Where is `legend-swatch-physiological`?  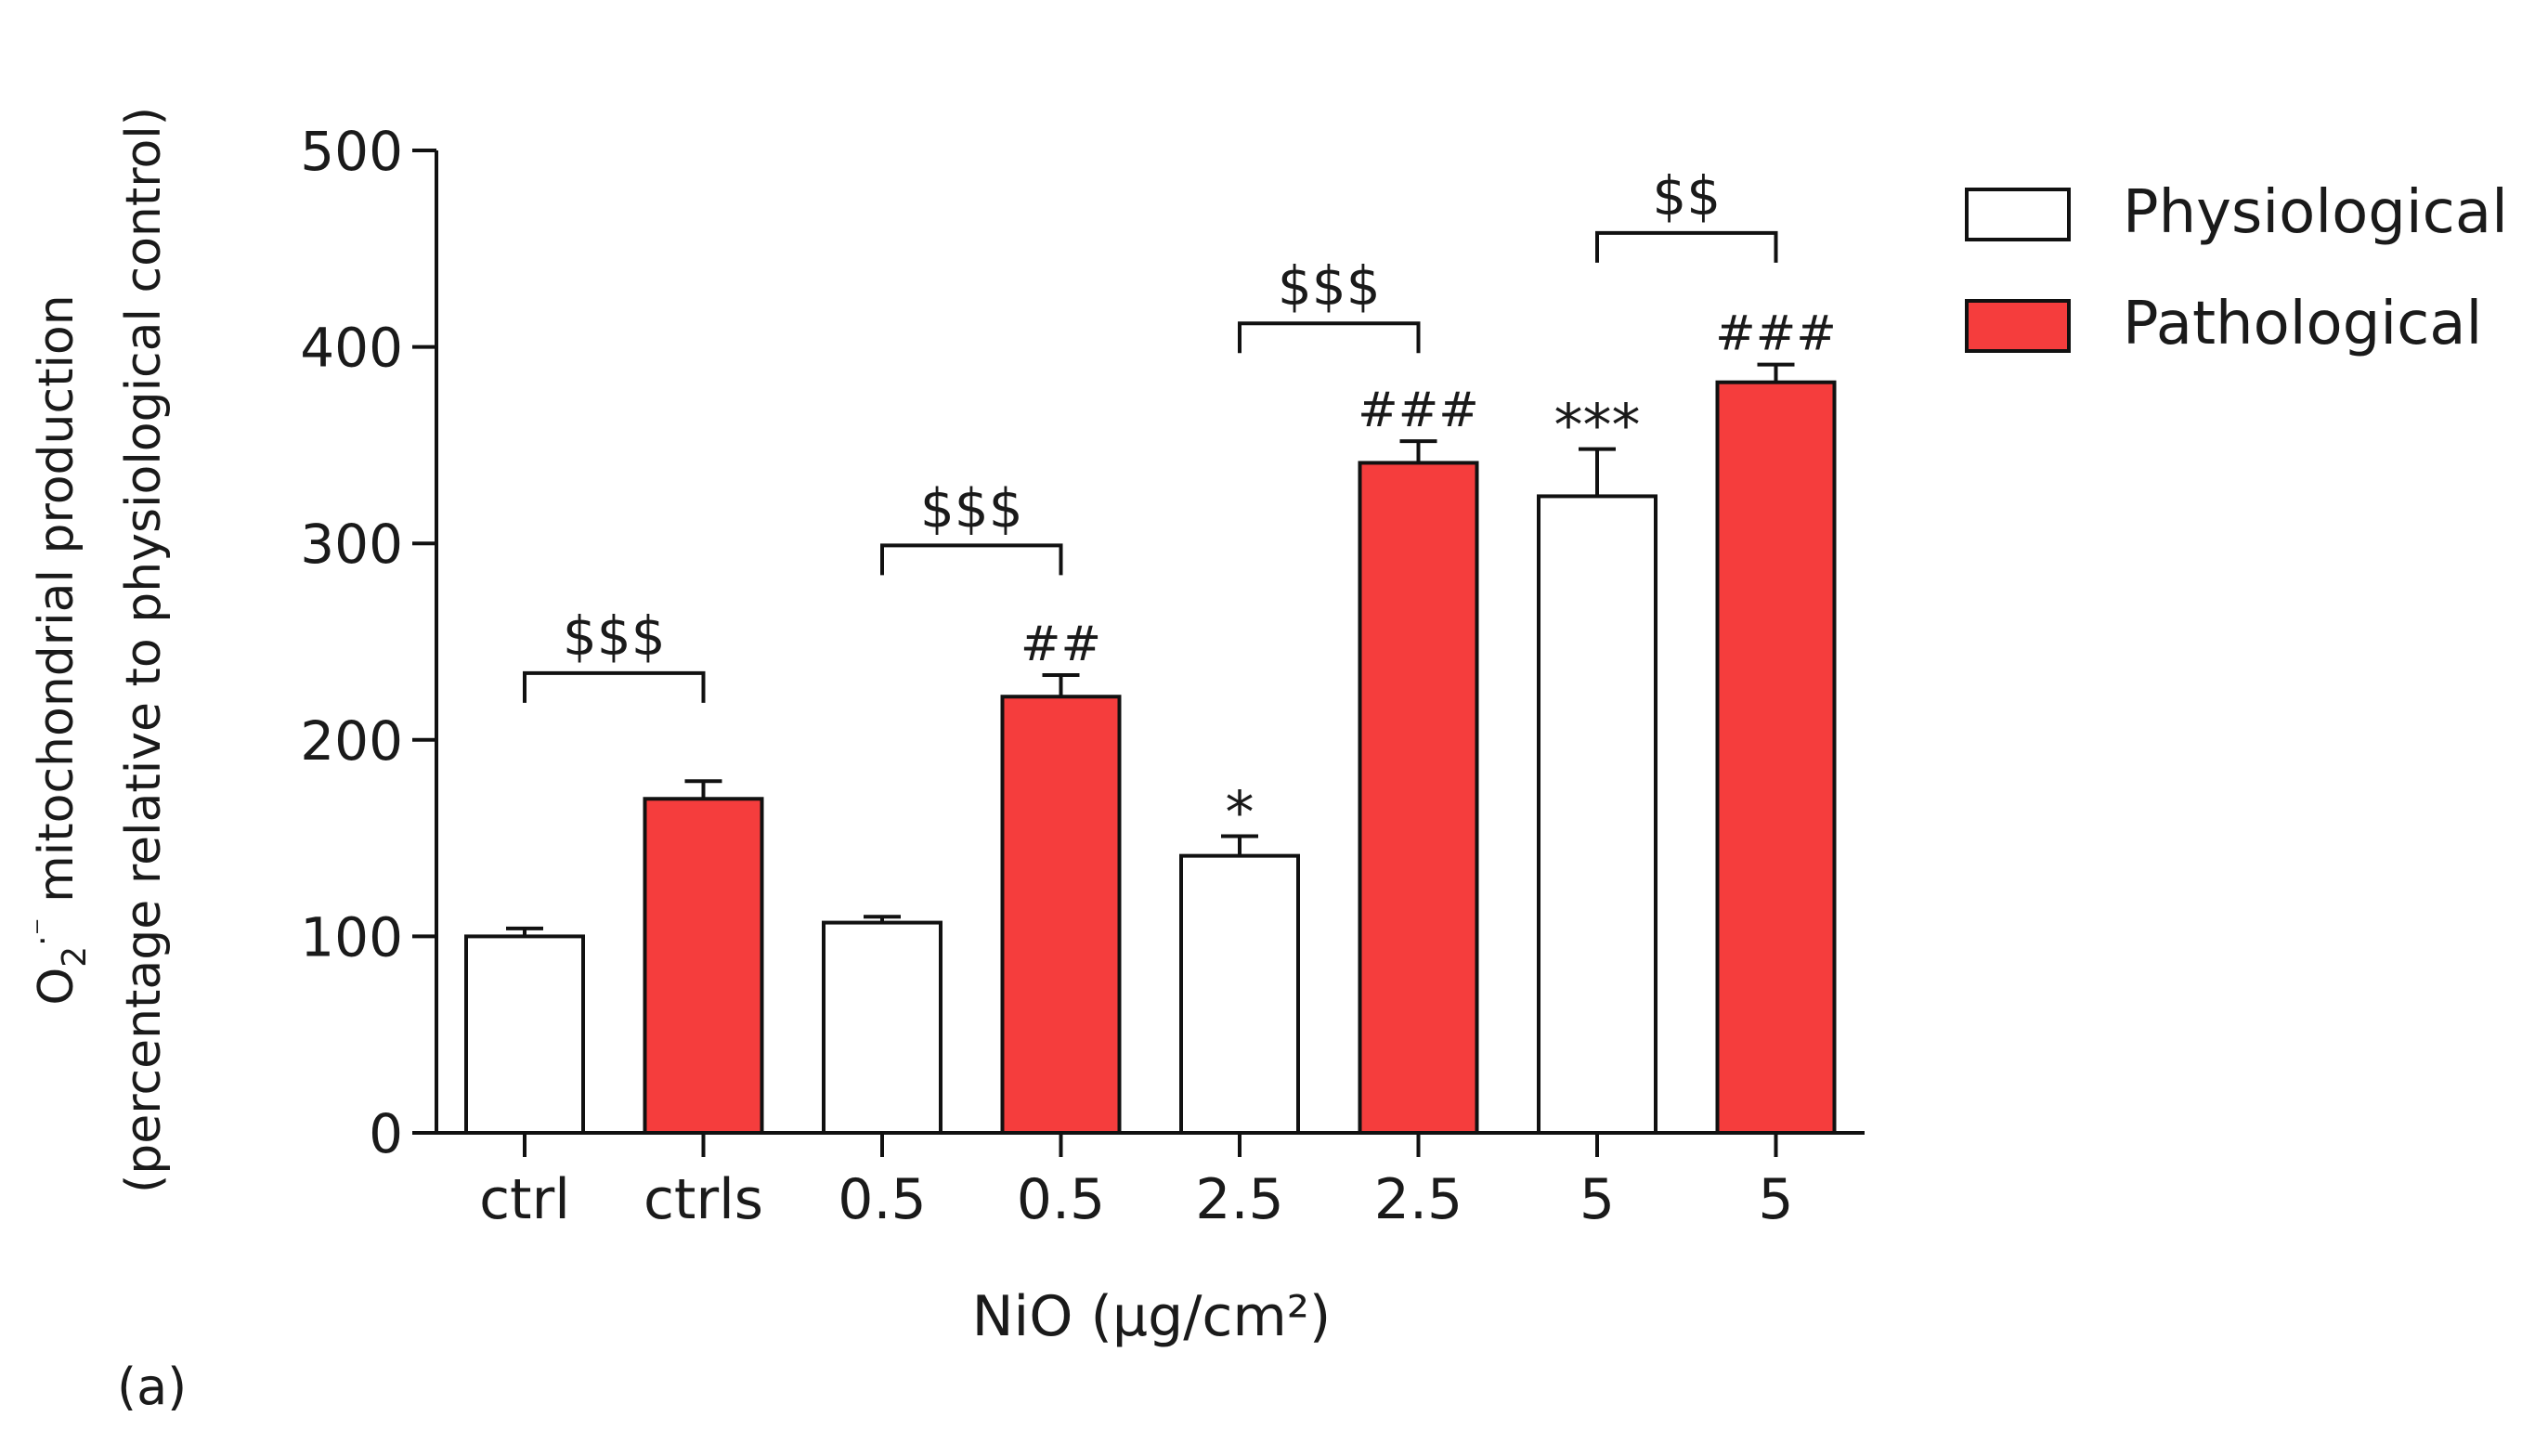 legend-swatch-physiological is located at coordinates (2018, 214).